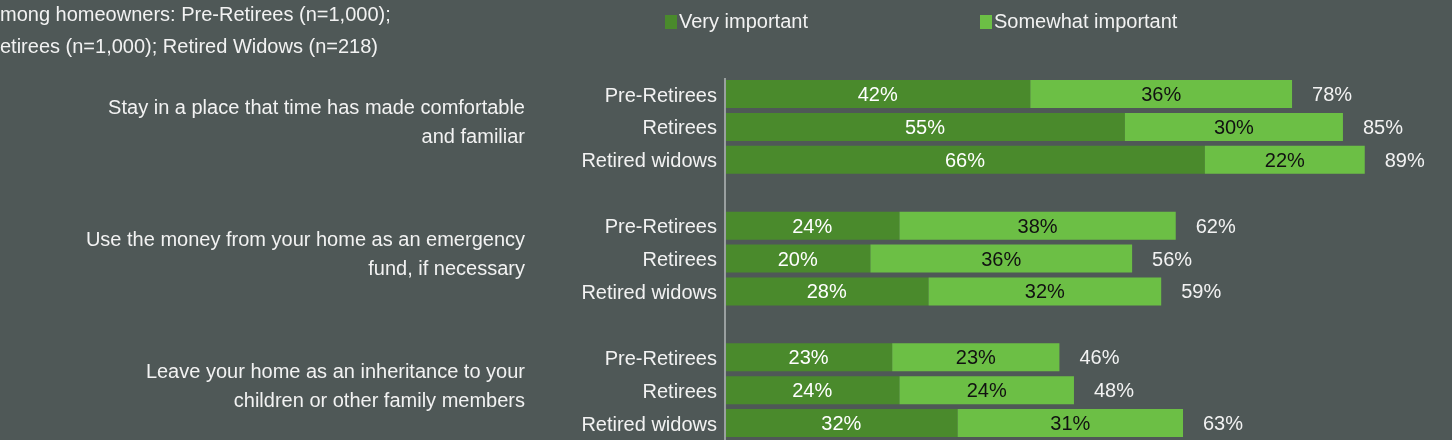 The width and height of the screenshot is (1452, 440). I want to click on data-label: 28%, so click(827, 291).